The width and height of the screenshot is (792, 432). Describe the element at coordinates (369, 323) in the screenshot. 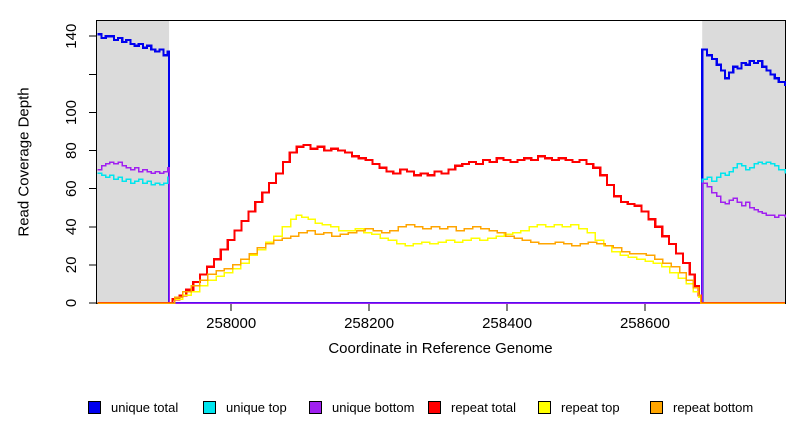

I see `x-tick-label: 258200` at that location.